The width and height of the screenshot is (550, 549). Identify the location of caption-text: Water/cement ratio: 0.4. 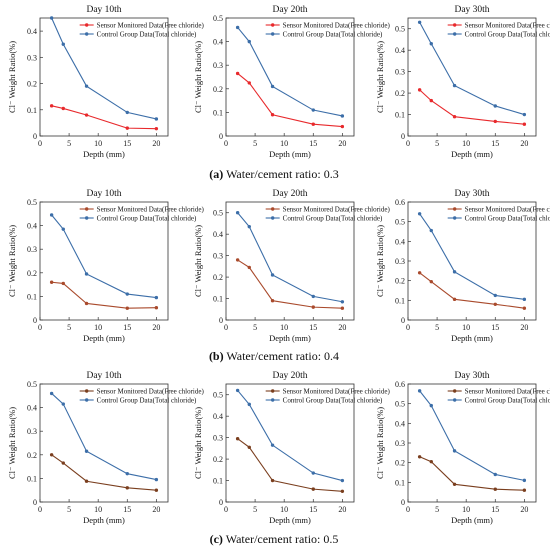
(281, 356).